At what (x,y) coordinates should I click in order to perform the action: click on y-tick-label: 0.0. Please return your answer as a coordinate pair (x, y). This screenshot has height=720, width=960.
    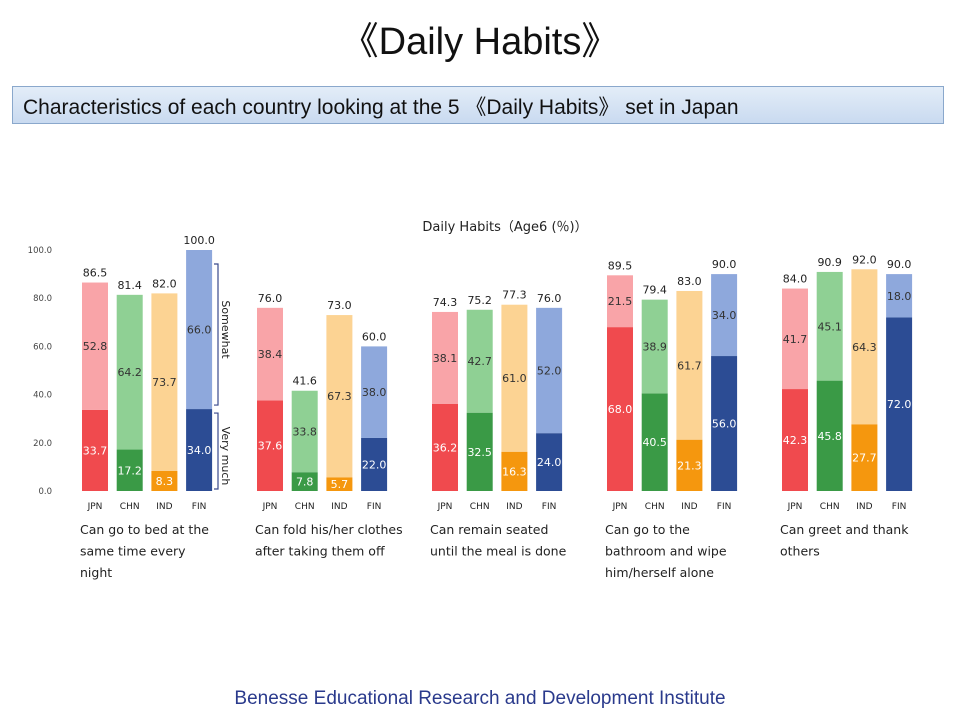
    Looking at the image, I should click on (45, 492).